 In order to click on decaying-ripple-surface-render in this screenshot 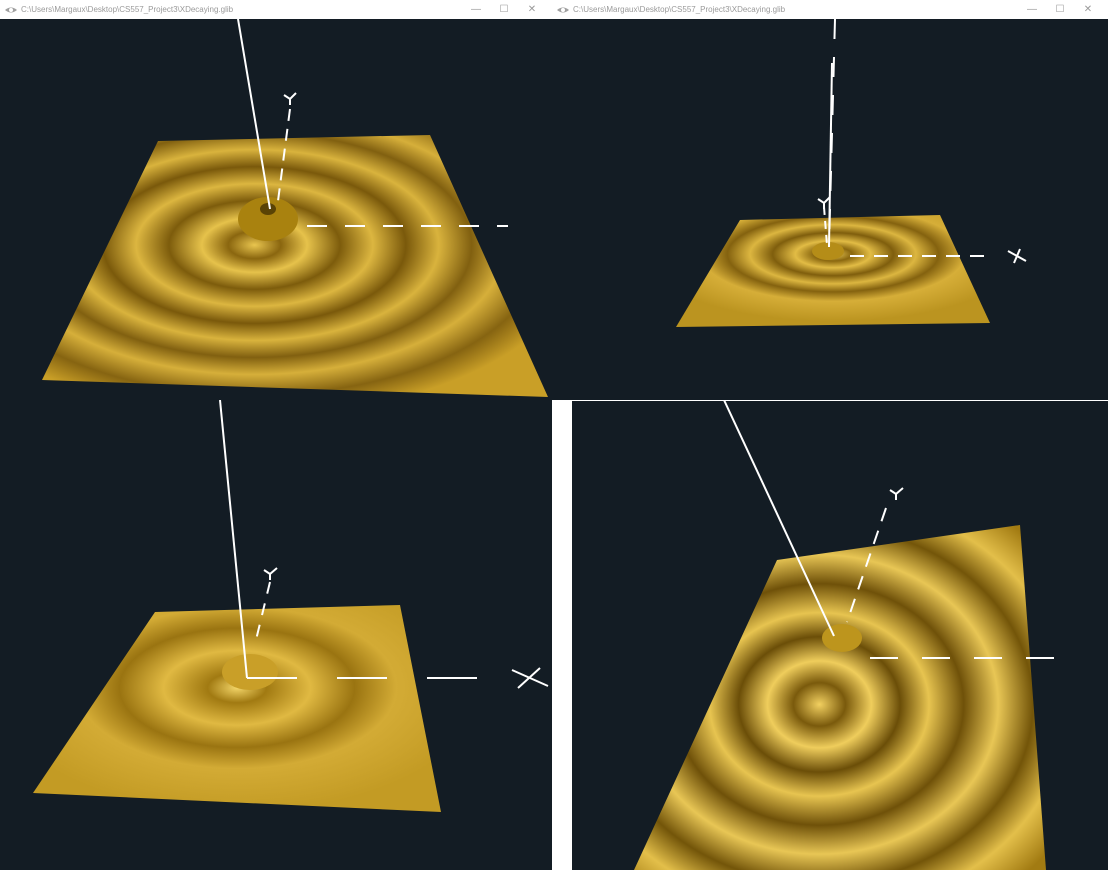, I will do `click(851, 173)`.